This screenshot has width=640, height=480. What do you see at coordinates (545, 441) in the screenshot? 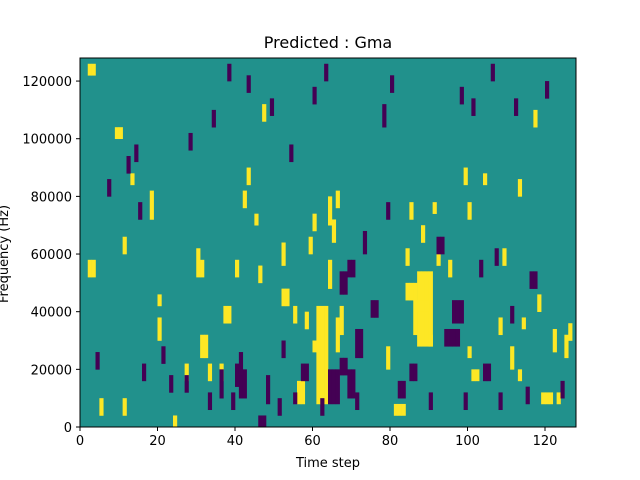
I see `x-tick-label: 120` at bounding box center [545, 441].